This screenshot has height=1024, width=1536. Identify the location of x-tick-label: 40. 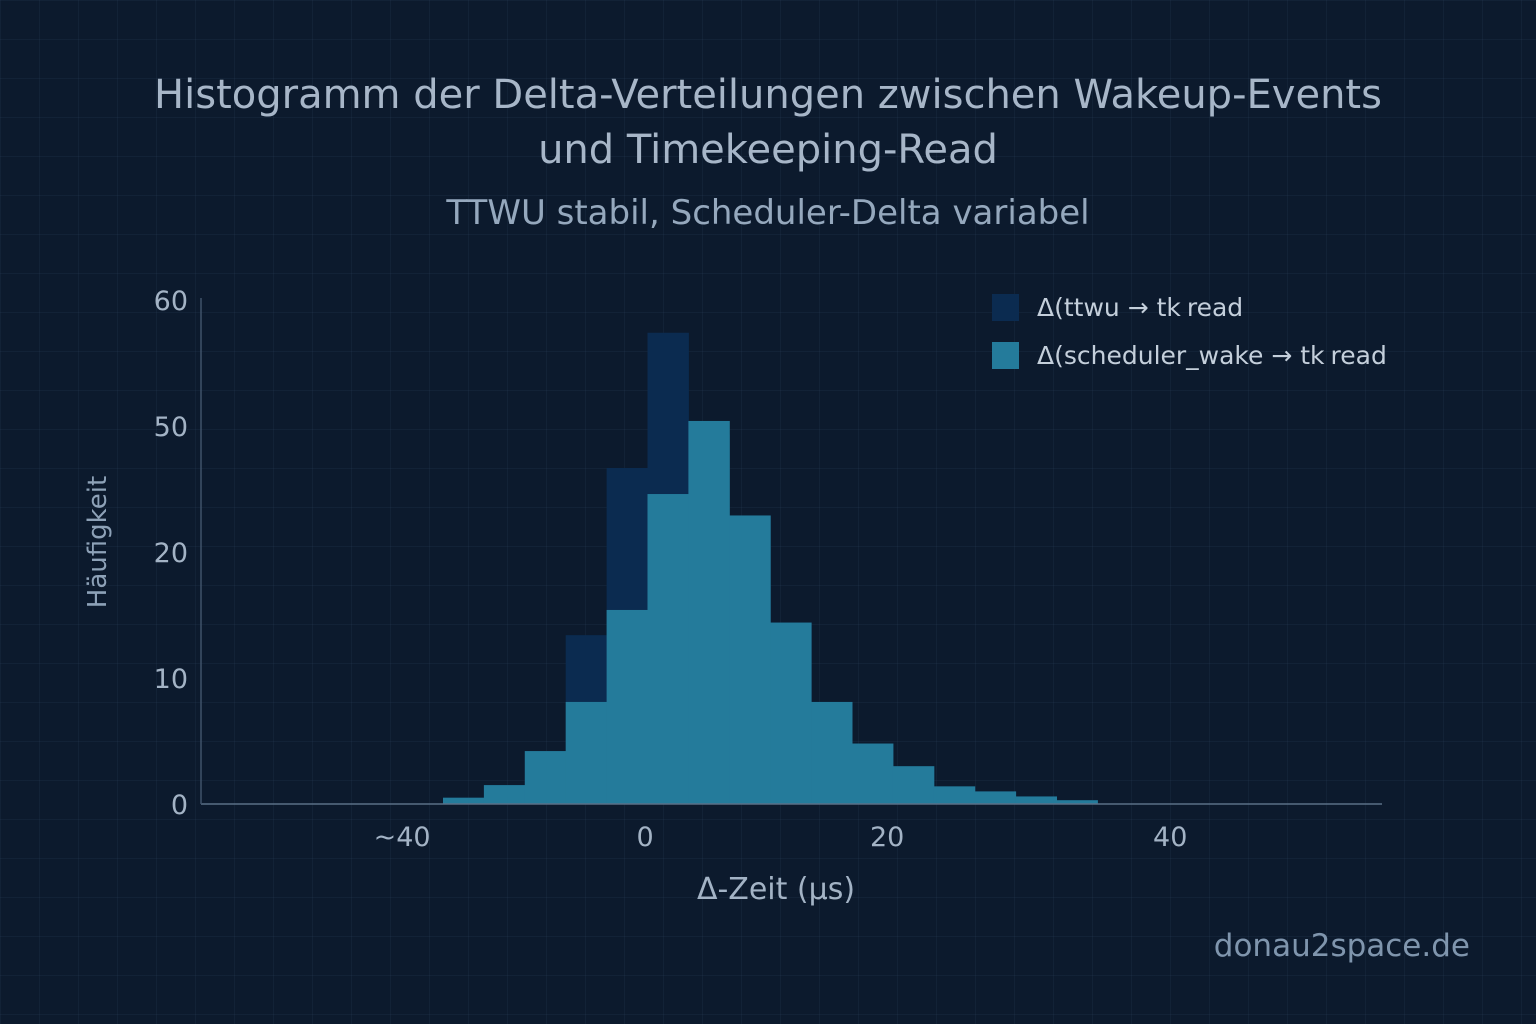
(1170, 837).